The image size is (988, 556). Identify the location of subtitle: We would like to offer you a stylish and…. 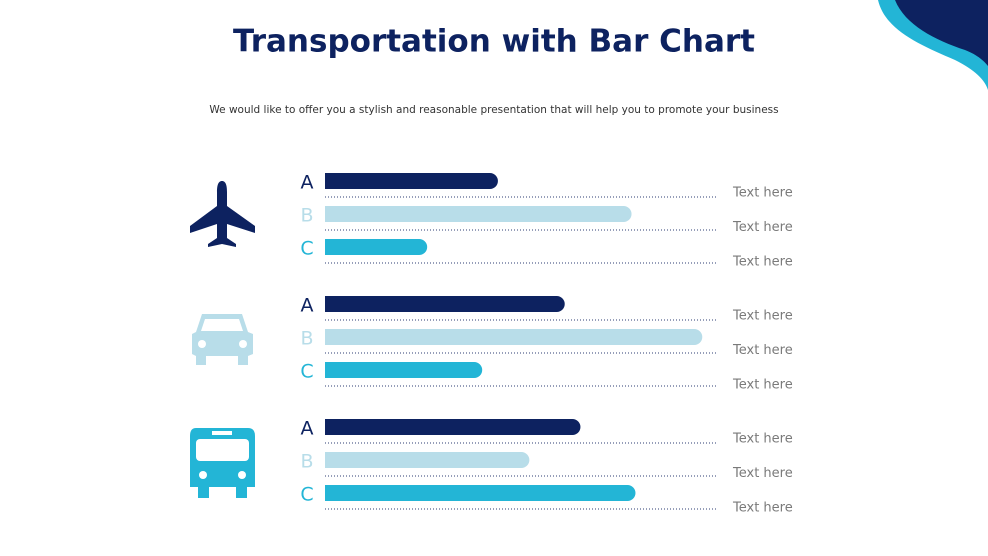
(493, 110).